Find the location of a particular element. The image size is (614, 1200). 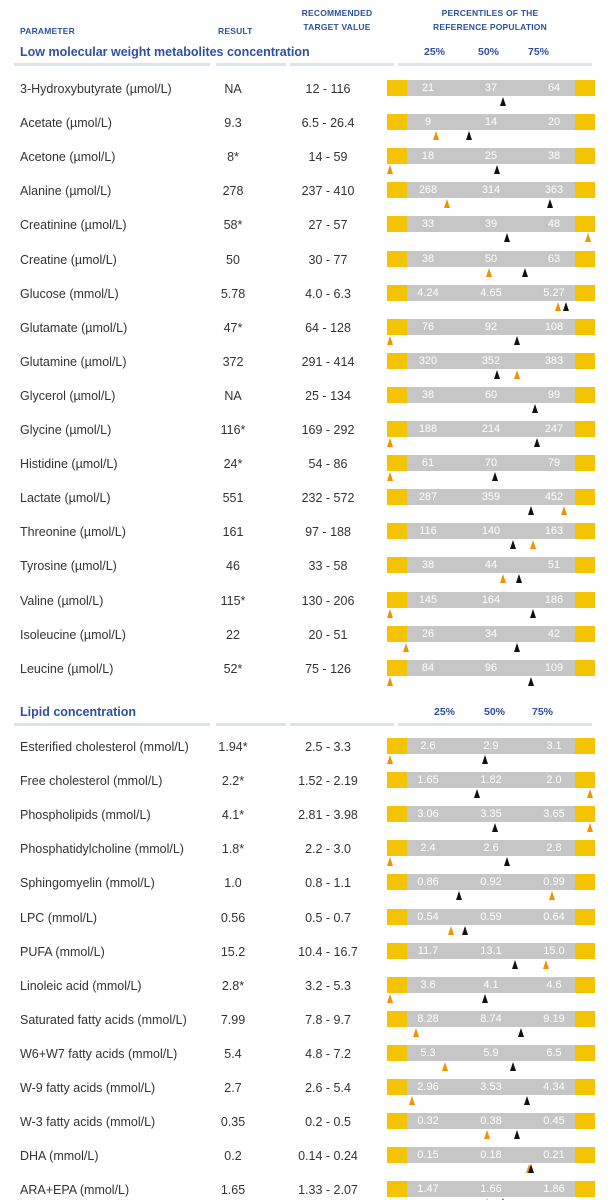

percentile-gauge: 38 50 63 is located at coordinates (491, 263).